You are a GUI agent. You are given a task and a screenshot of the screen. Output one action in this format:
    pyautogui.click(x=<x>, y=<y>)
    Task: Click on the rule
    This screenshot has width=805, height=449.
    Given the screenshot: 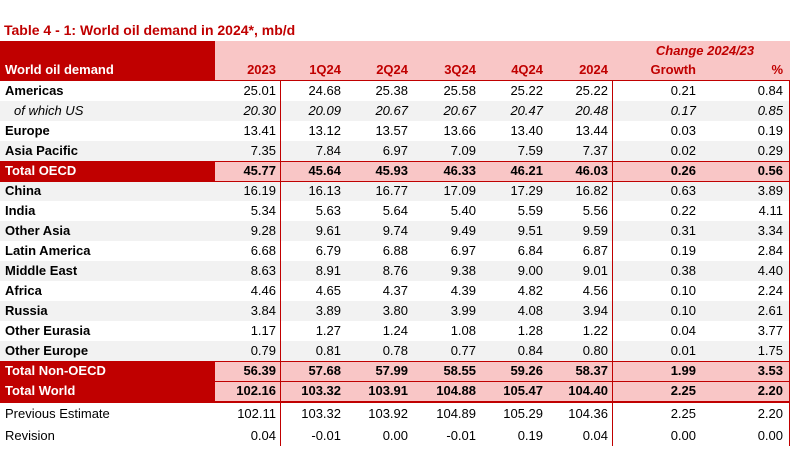 What is the action you would take?
    pyautogui.click(x=395, y=80)
    